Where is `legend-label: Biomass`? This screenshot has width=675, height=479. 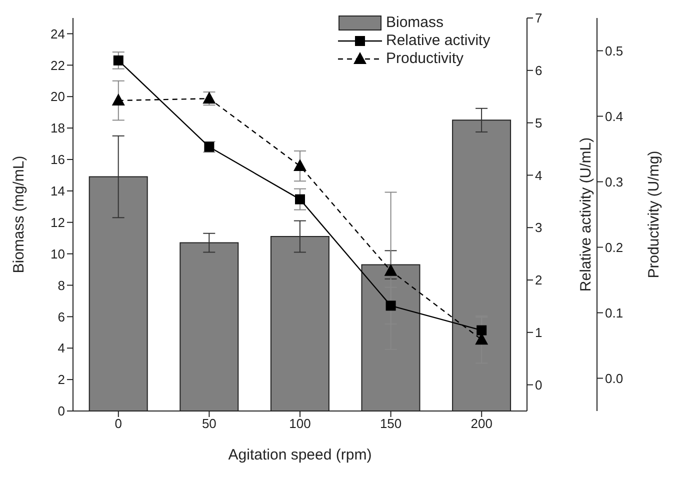
legend-label: Biomass is located at coordinates (415, 22).